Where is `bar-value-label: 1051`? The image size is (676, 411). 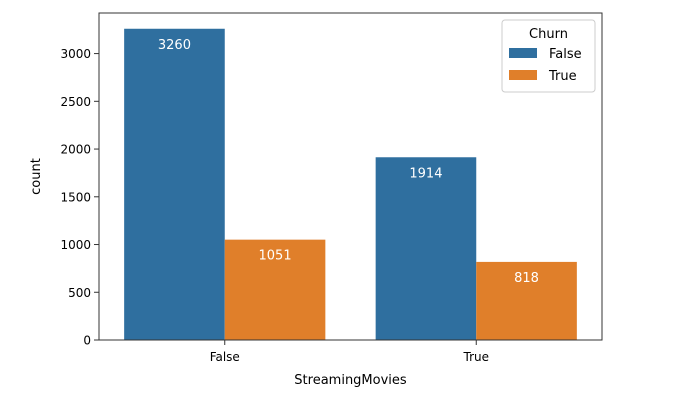 bar-value-label: 1051 is located at coordinates (275, 256).